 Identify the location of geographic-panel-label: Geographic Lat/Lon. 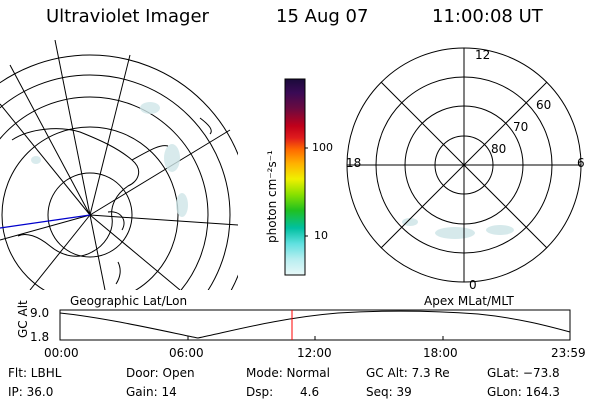
(129, 301).